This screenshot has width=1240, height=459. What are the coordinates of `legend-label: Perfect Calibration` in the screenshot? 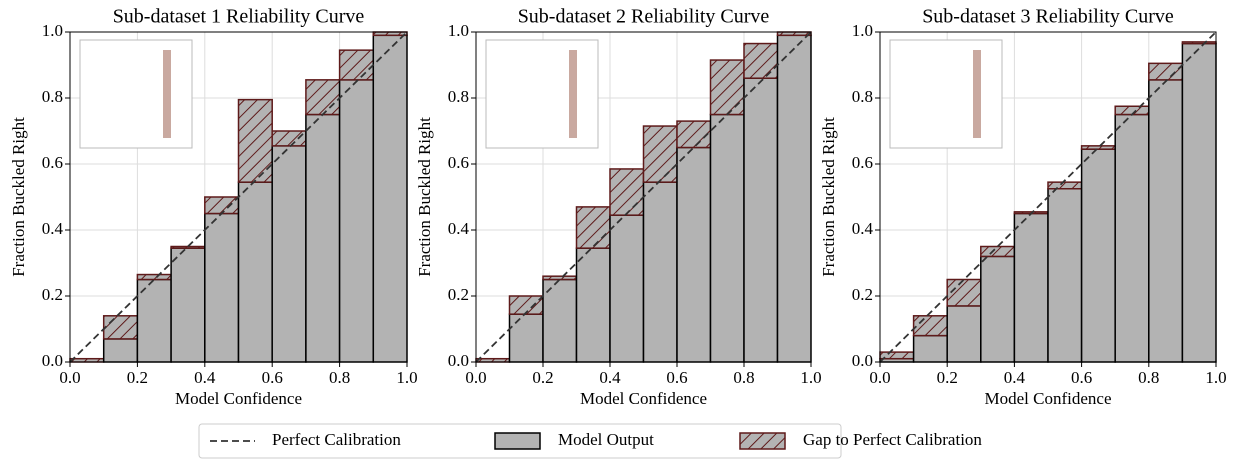 It's located at (336, 439).